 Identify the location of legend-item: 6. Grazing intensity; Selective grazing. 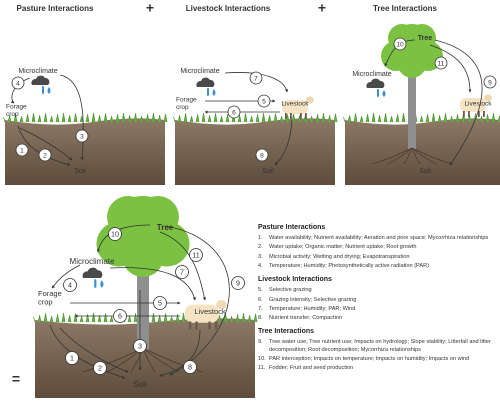
(377, 300).